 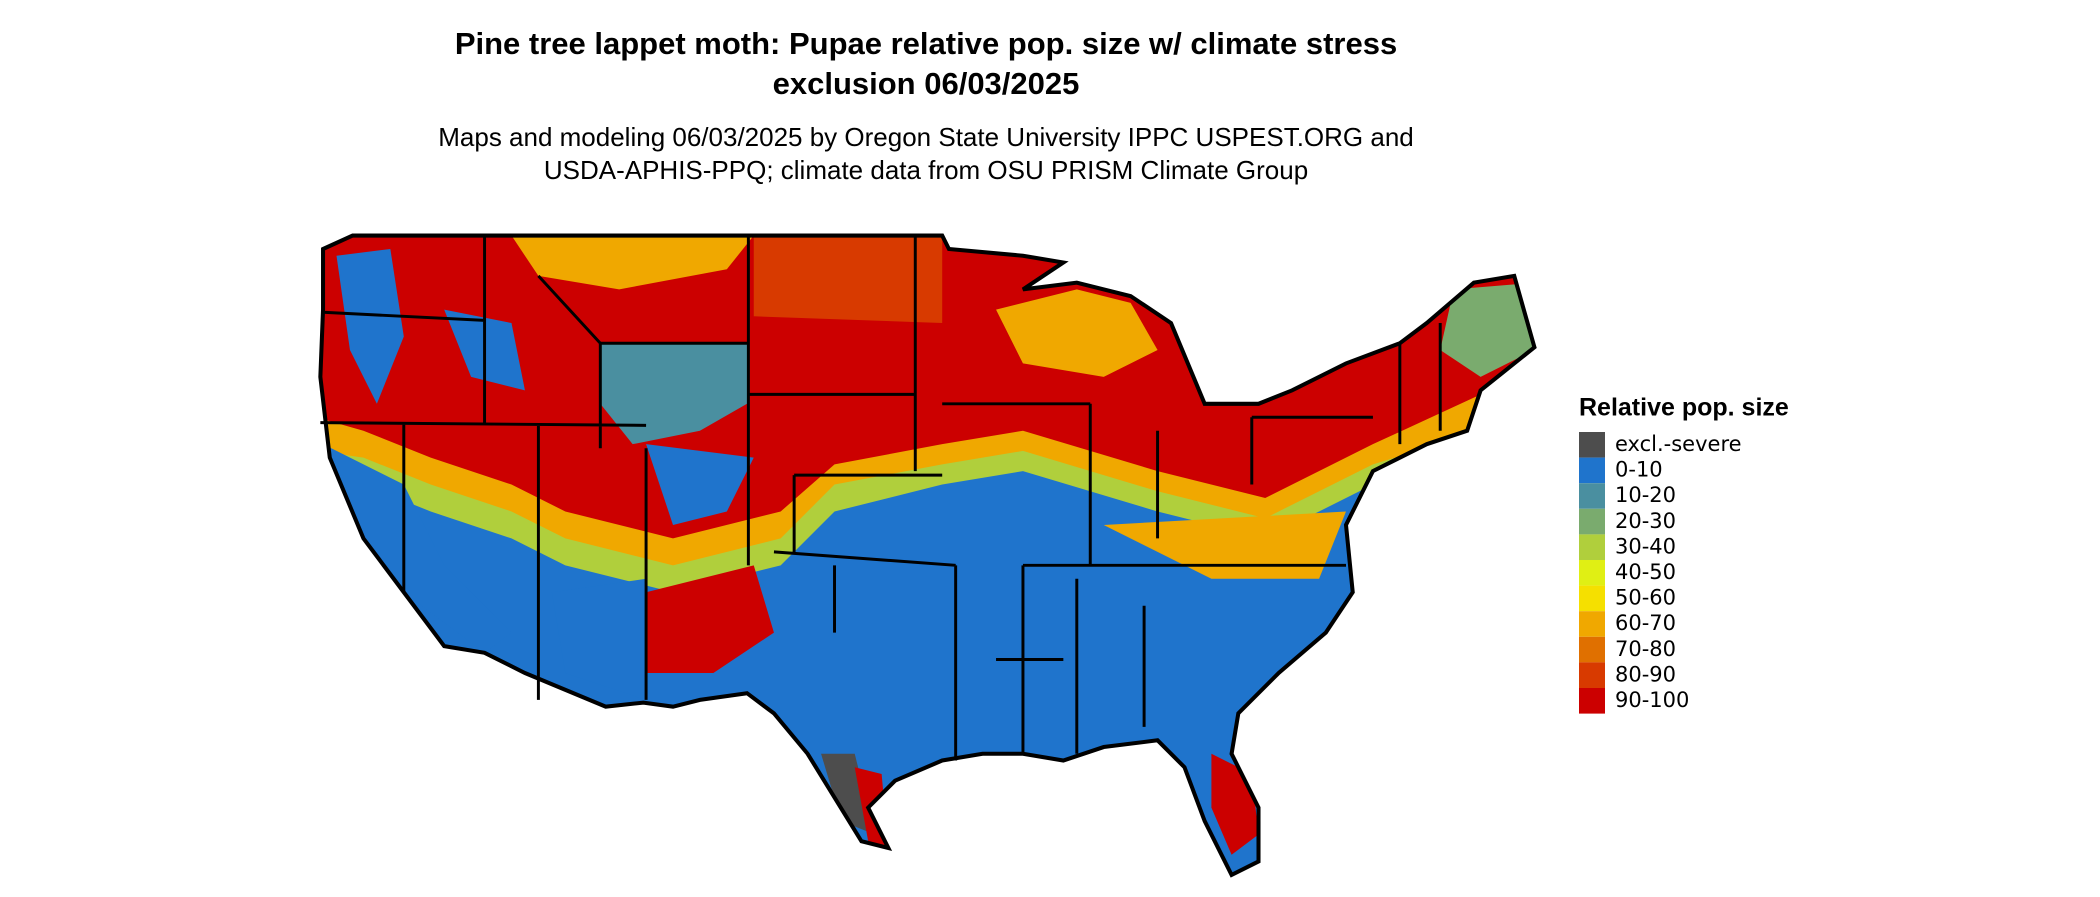 I want to click on legend-label: 0-10, so click(x=1639, y=470).